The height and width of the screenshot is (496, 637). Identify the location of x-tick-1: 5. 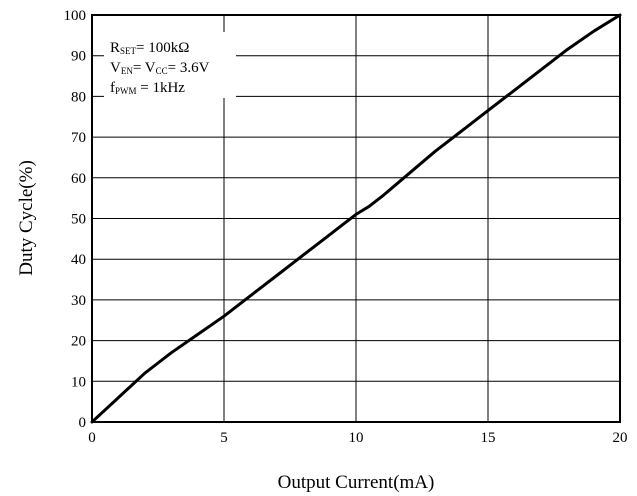
(224, 438).